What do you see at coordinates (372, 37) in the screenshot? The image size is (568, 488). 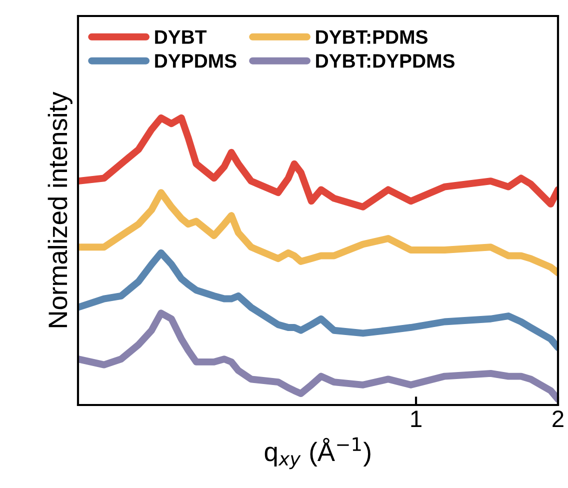 I see `legend-label: DYBT:PDMS` at bounding box center [372, 37].